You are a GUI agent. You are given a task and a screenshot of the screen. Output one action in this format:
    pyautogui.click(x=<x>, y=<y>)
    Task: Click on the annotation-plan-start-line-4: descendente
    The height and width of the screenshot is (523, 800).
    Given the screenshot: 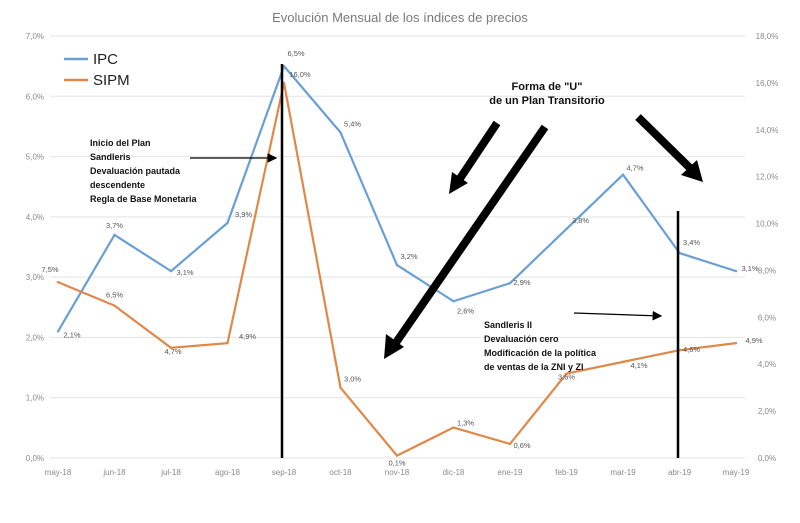 What is the action you would take?
    pyautogui.click(x=117, y=185)
    